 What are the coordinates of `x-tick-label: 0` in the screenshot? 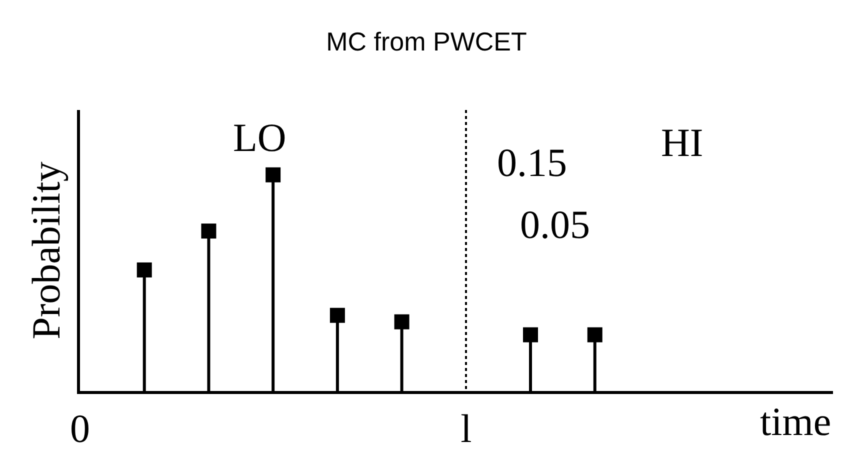 It's located at (80, 428).